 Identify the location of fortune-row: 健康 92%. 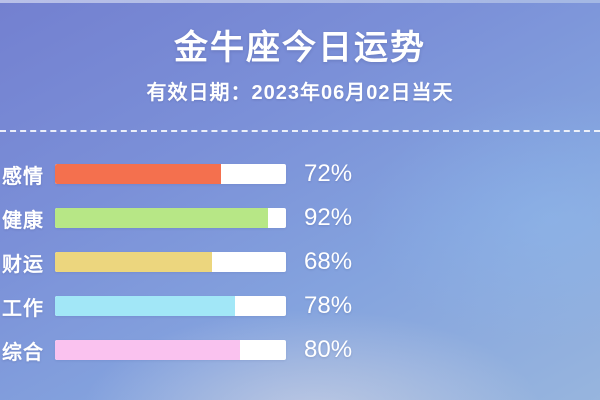
(177, 218).